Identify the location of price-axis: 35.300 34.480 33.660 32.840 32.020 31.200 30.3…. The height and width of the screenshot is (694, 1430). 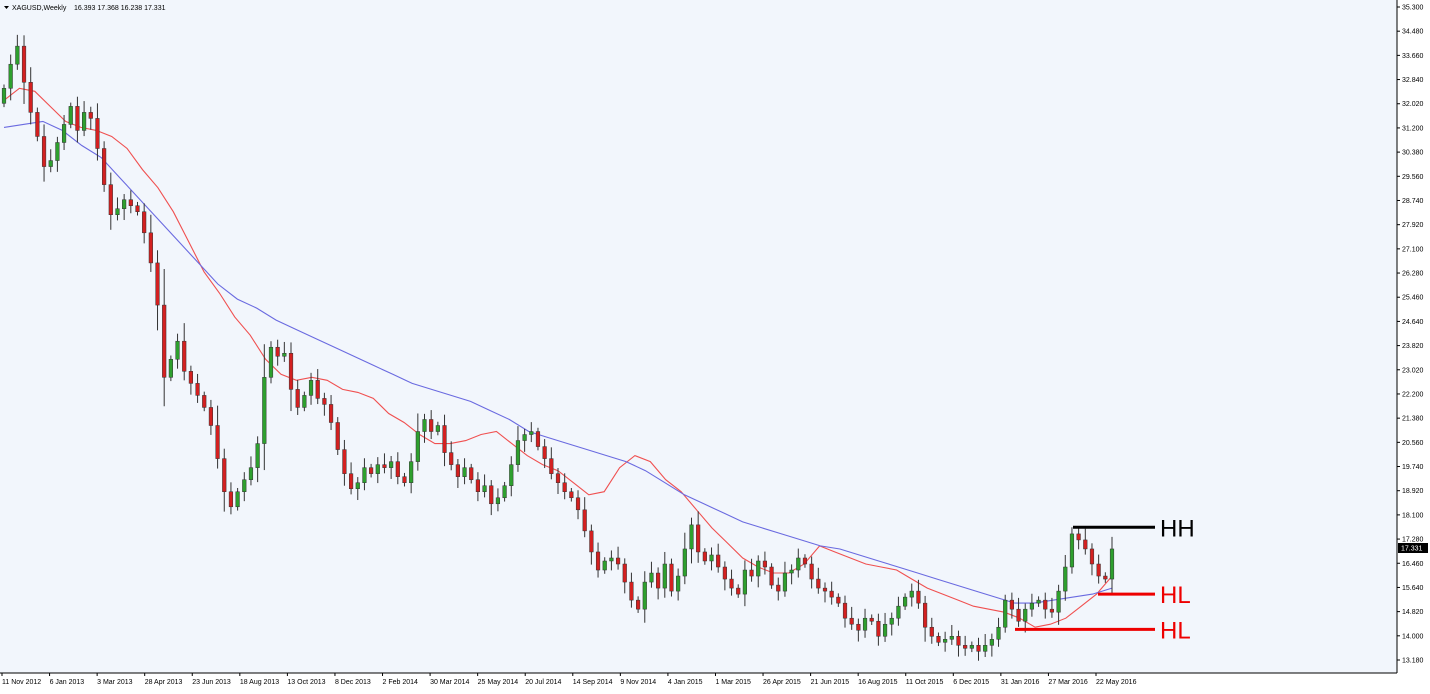
(1410, 335).